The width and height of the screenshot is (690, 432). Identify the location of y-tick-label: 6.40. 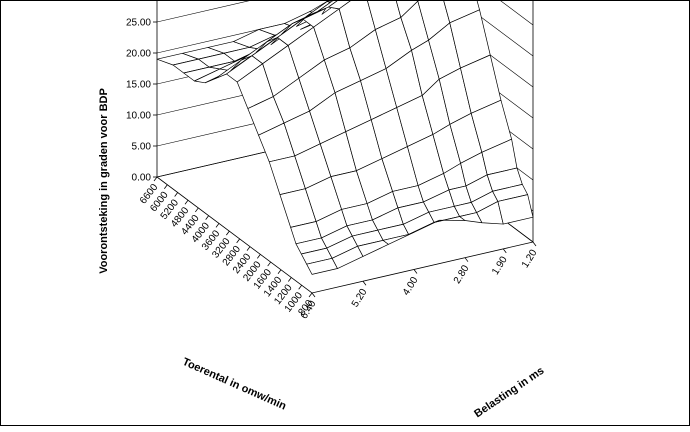
(309, 309).